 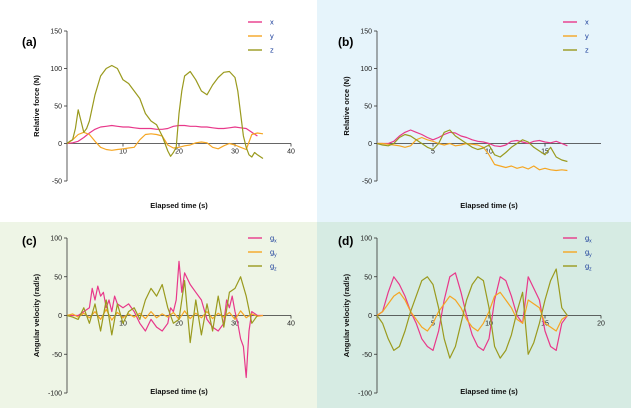 I want to click on series-line-gx, so click(x=165, y=319).